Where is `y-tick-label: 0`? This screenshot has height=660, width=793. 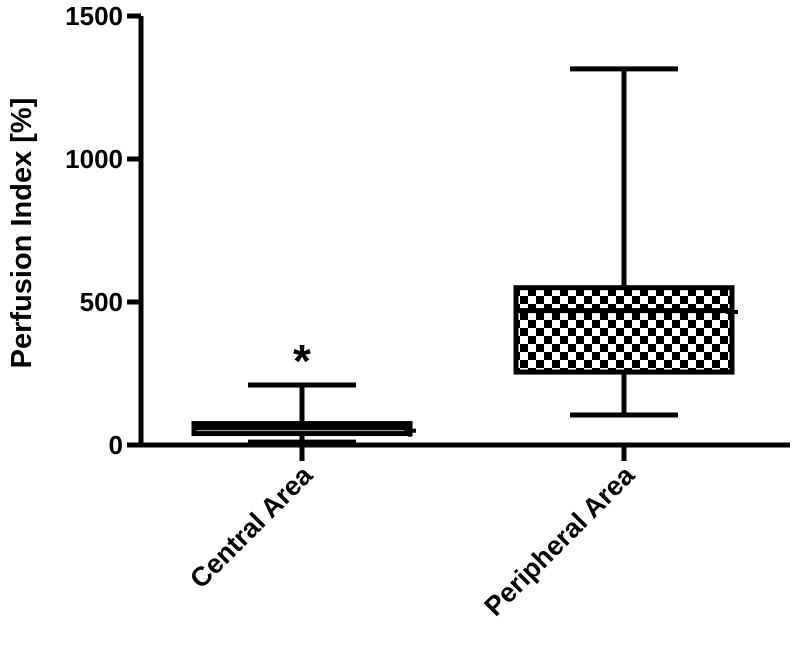
y-tick-label: 0 is located at coordinates (116, 445).